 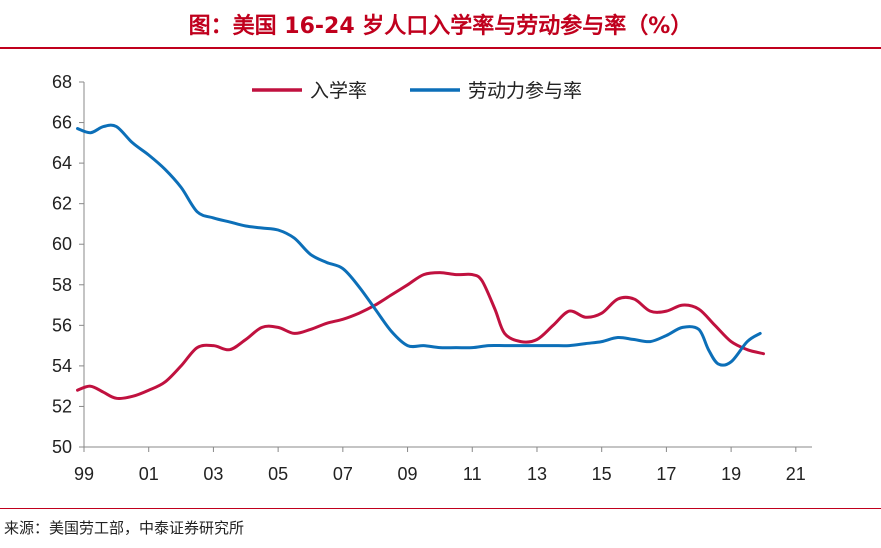 What do you see at coordinates (338, 91) in the screenshot?
I see `legend-label-enrollment: 入学率` at bounding box center [338, 91].